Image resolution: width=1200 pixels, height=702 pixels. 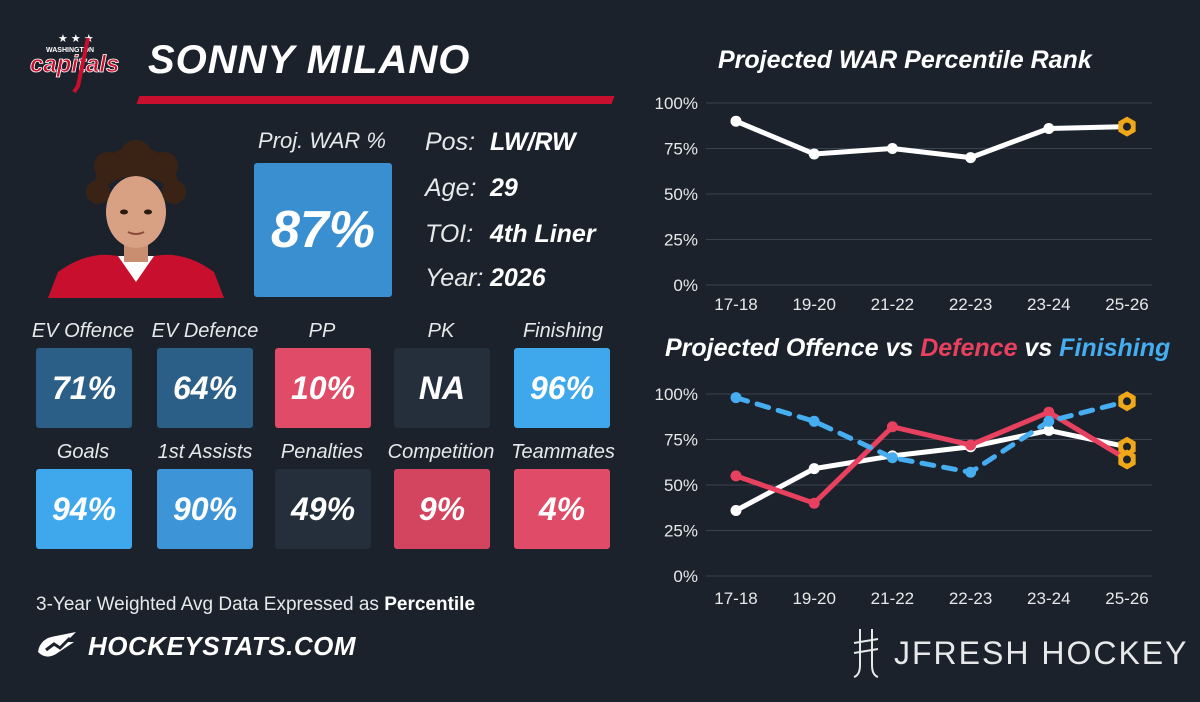 What do you see at coordinates (969, 348) in the screenshot?
I see `chart2-title-defence: Defence` at bounding box center [969, 348].